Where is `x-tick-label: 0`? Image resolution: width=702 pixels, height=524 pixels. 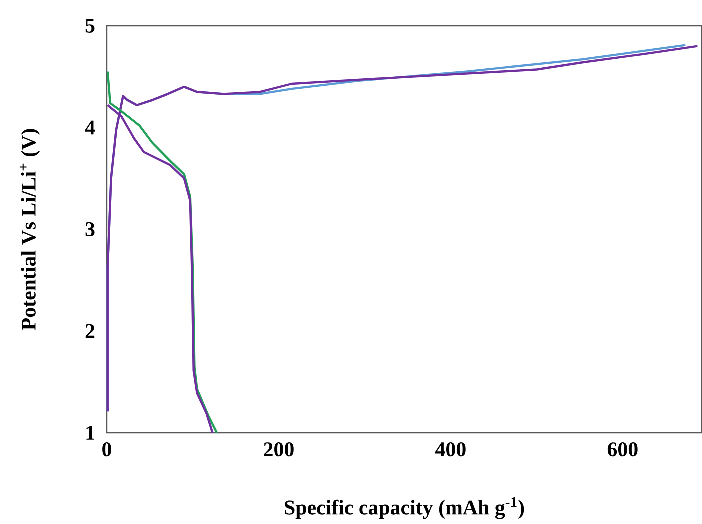
x-tick-label: 0 is located at coordinates (107, 449).